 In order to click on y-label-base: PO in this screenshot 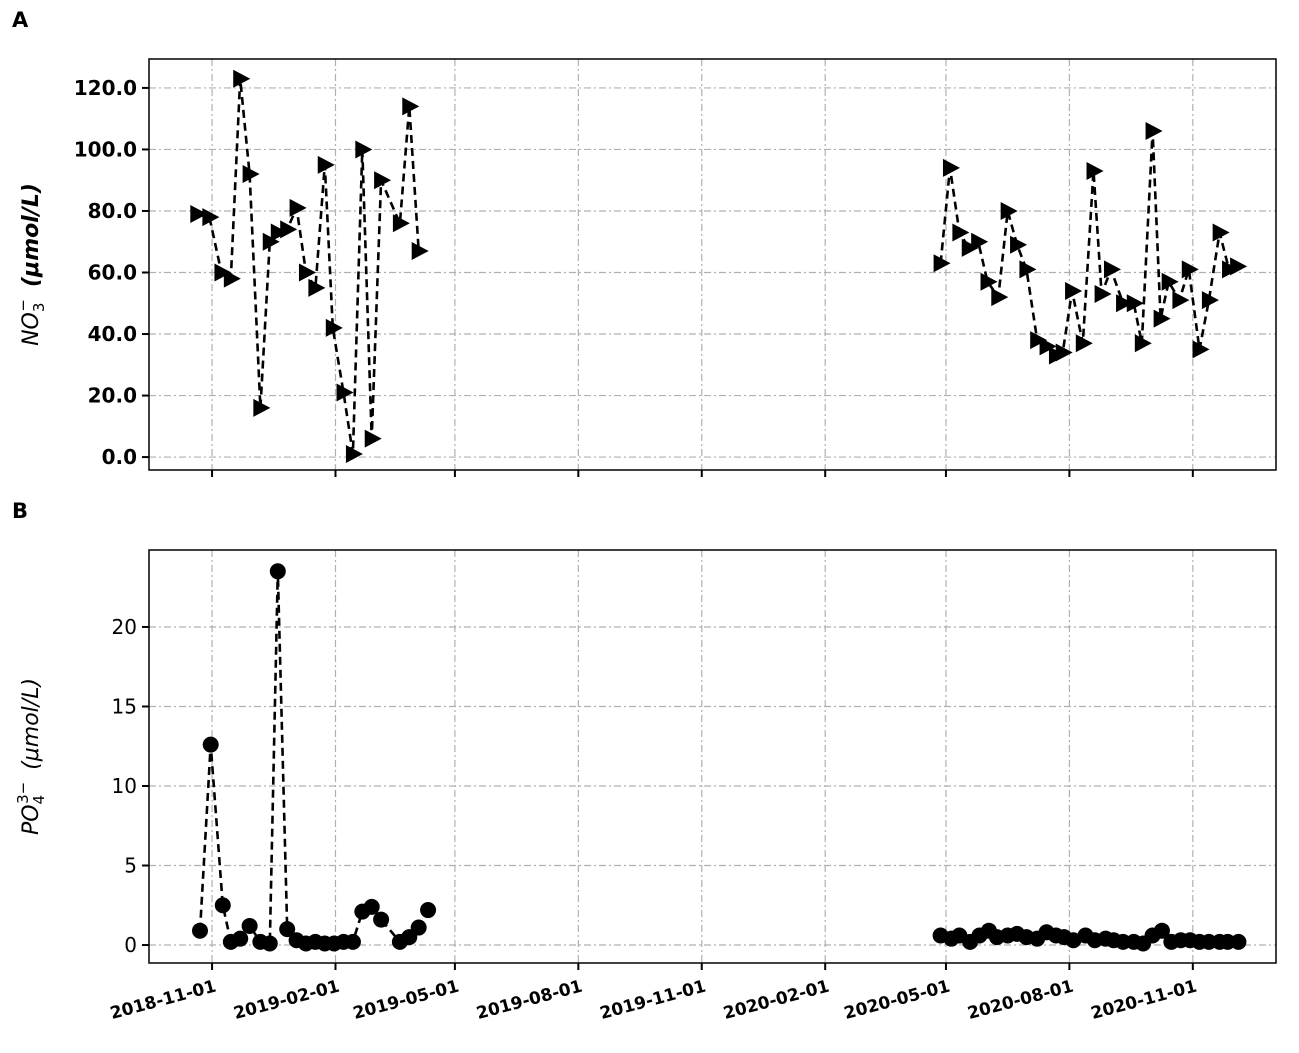, I will do `click(31, 819)`.